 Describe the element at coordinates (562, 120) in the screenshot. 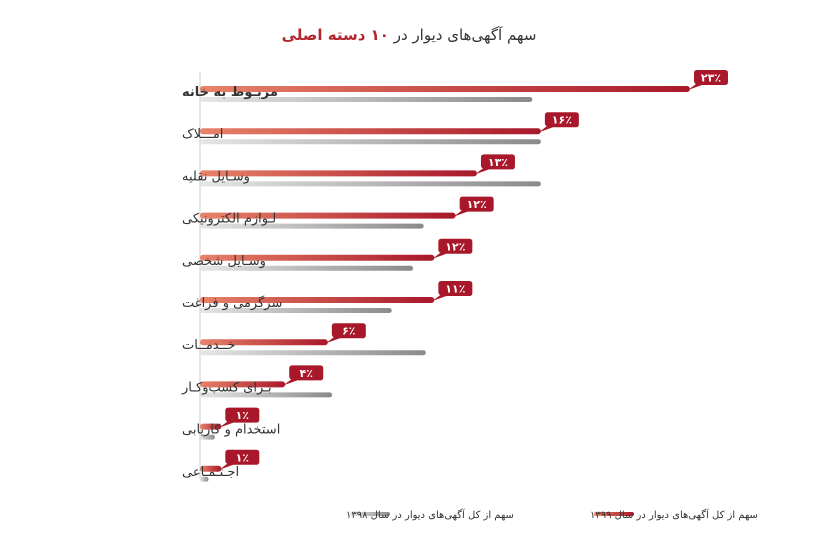

I see `value-label: ۱۶٪` at that location.